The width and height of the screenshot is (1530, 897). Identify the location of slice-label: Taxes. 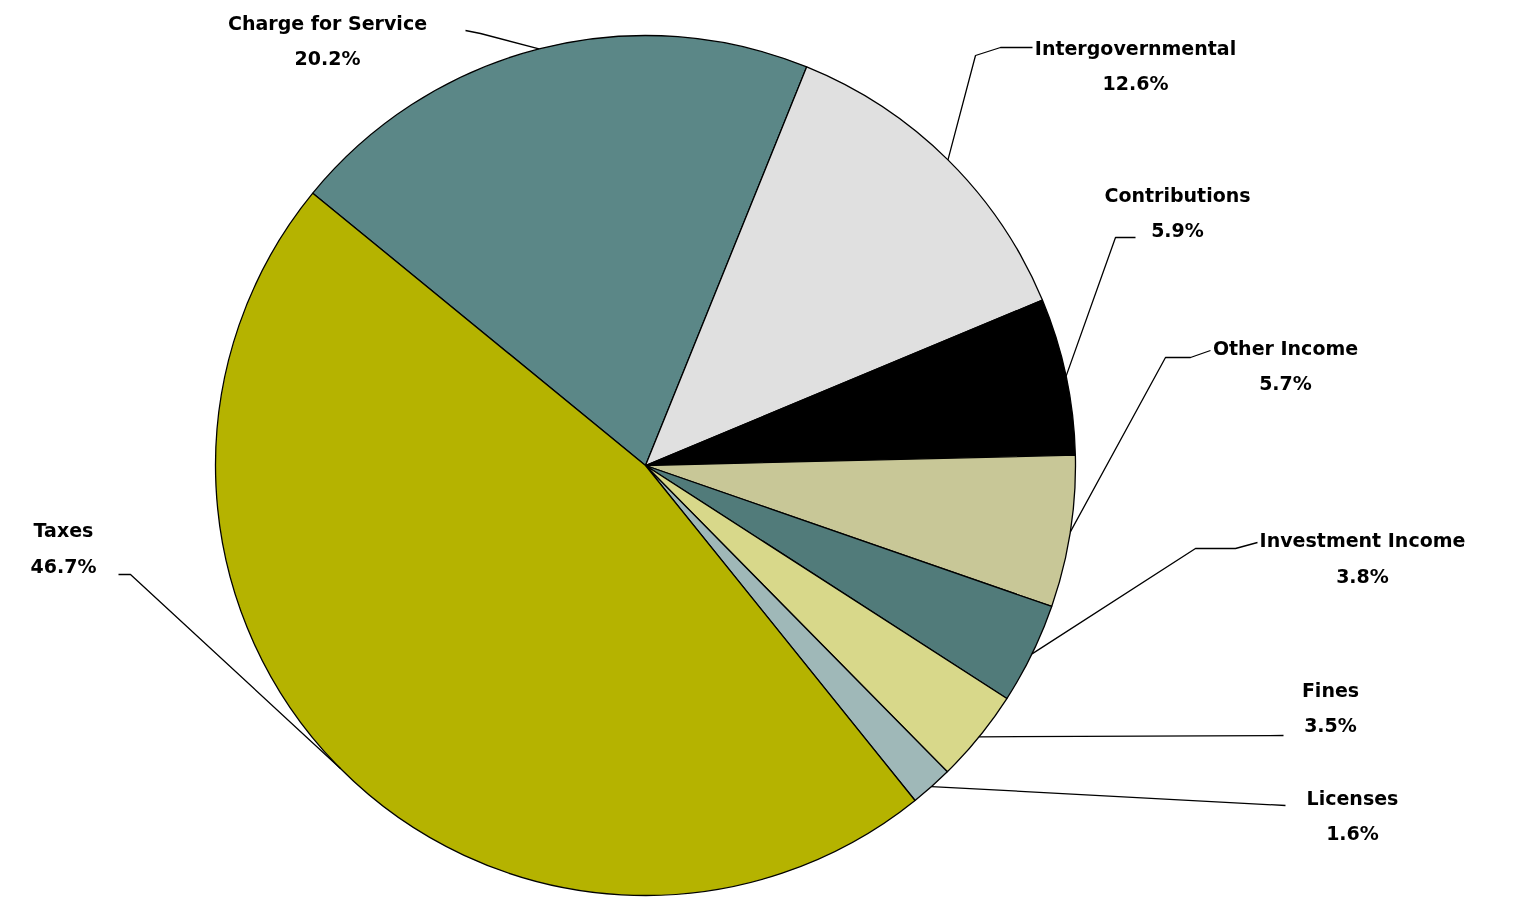
(63, 529).